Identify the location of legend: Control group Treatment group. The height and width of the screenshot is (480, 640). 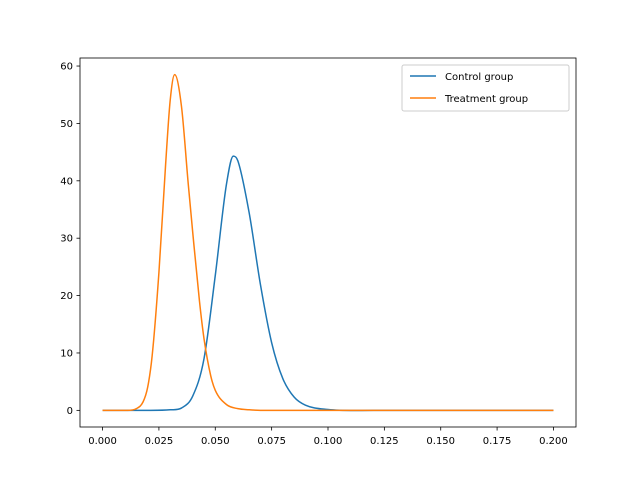
(485, 88).